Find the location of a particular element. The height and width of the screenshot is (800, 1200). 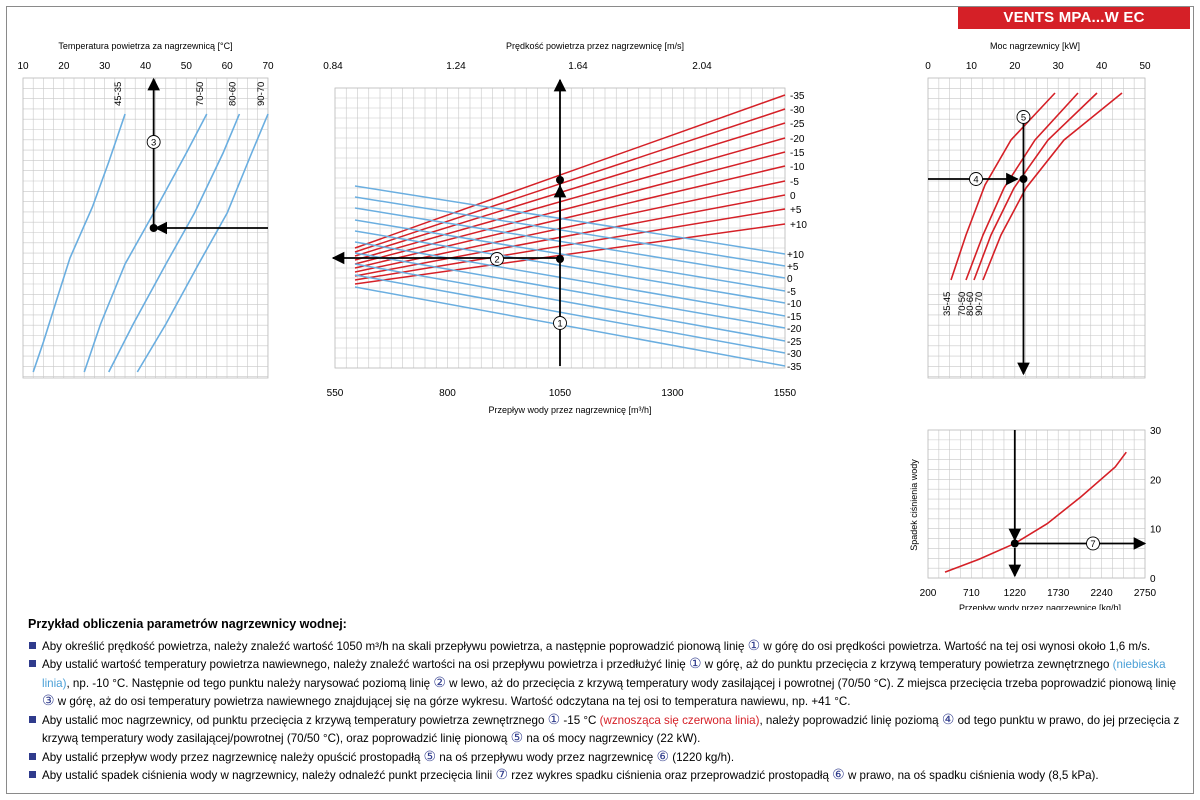

callout-3-circle is located at coordinates (153, 142).